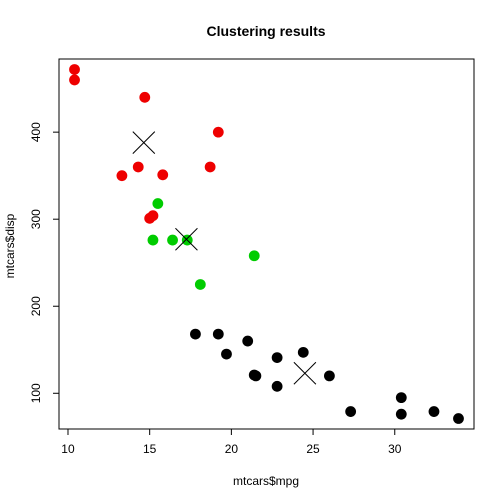  Describe the element at coordinates (36, 393) in the screenshot. I see `y-tick-label: 100` at that location.